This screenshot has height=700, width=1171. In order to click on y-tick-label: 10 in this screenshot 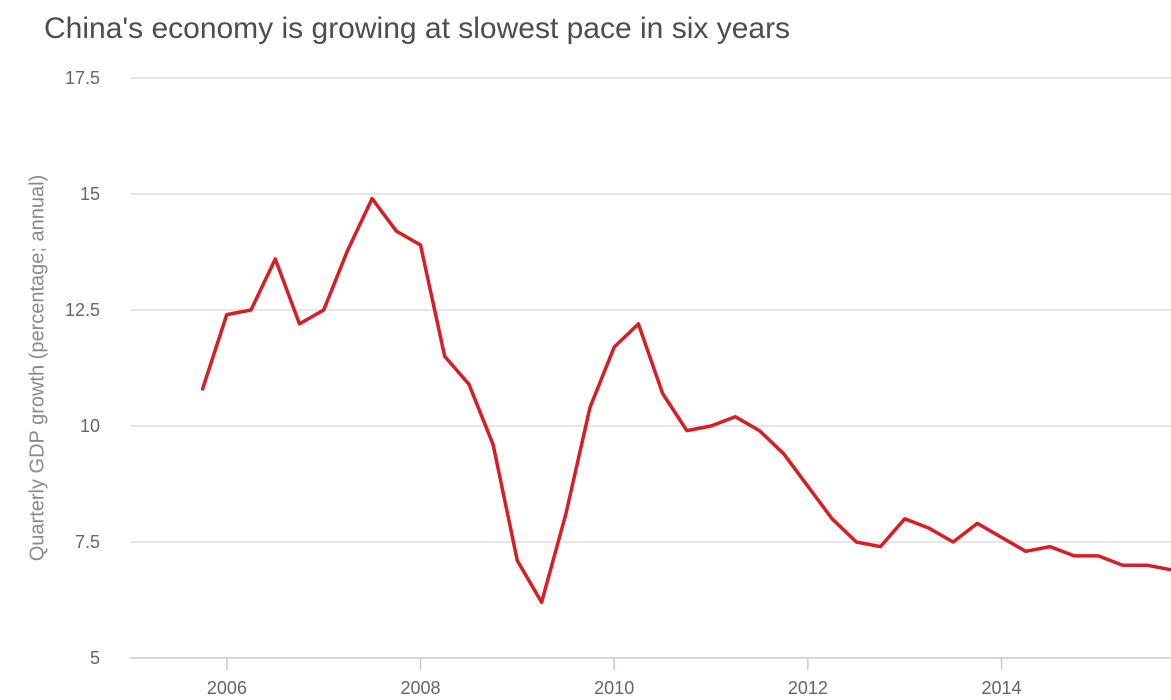, I will do `click(90, 426)`.